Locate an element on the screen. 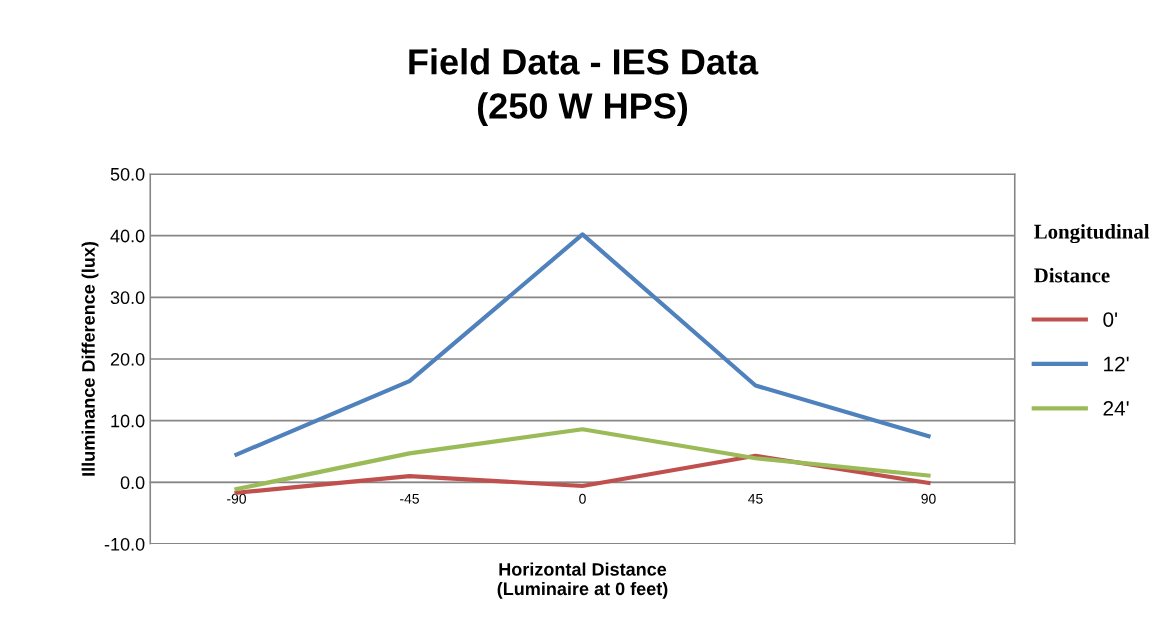 This screenshot has width=1160, height=644. y-tick-label: 20.0 is located at coordinates (127, 359).